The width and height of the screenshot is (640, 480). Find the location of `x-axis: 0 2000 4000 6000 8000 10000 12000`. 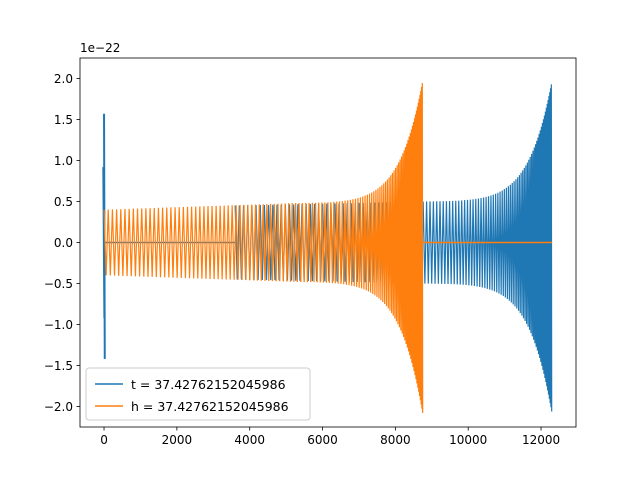

x-axis: 0 2000 4000 6000 8000 10000 12000 is located at coordinates (330, 437).